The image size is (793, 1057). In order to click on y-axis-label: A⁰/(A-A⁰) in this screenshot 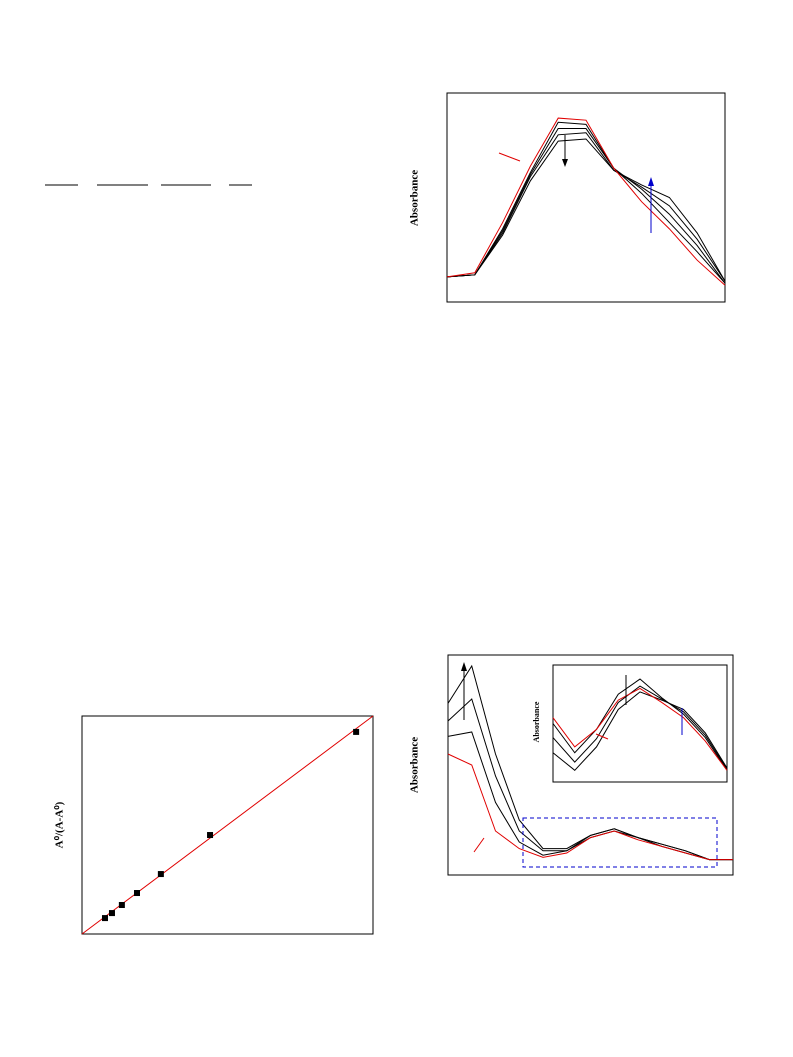, I will do `click(60, 824)`.